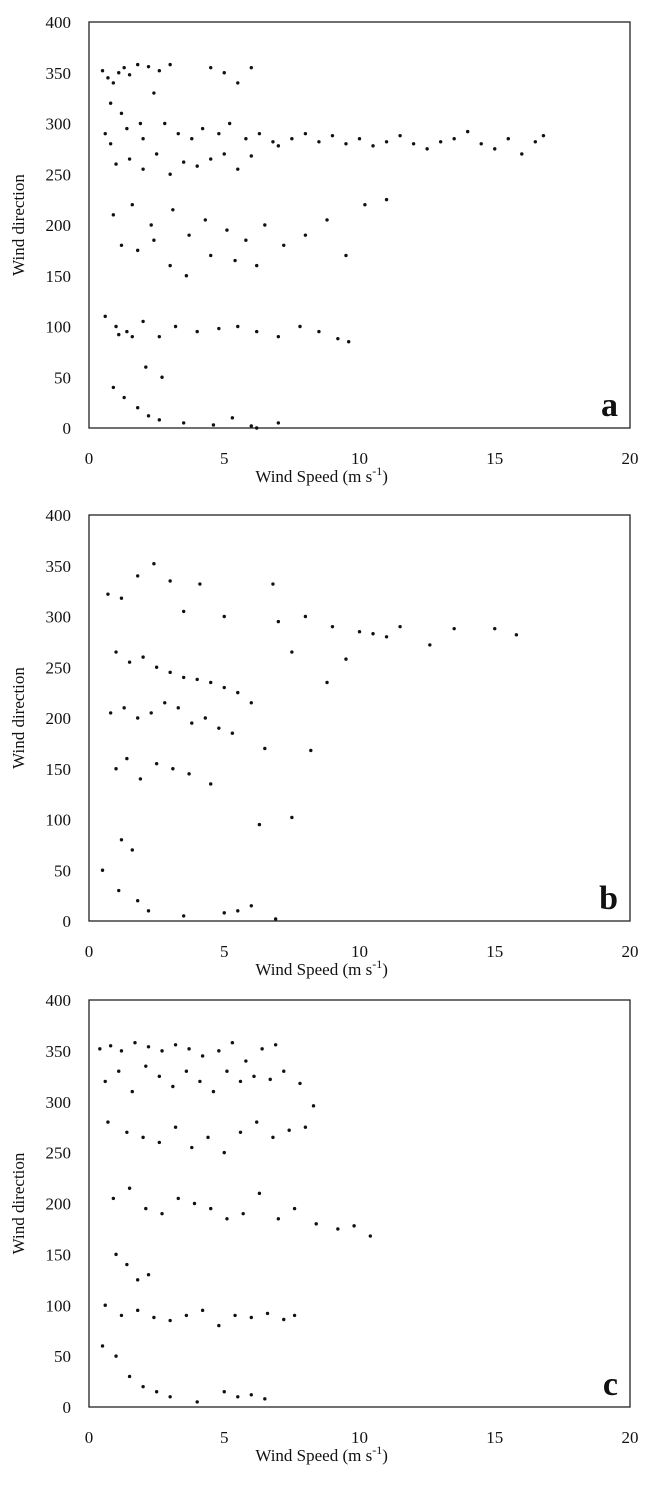  Describe the element at coordinates (67, 1407) in the screenshot. I see `y-tick-label: 0` at that location.